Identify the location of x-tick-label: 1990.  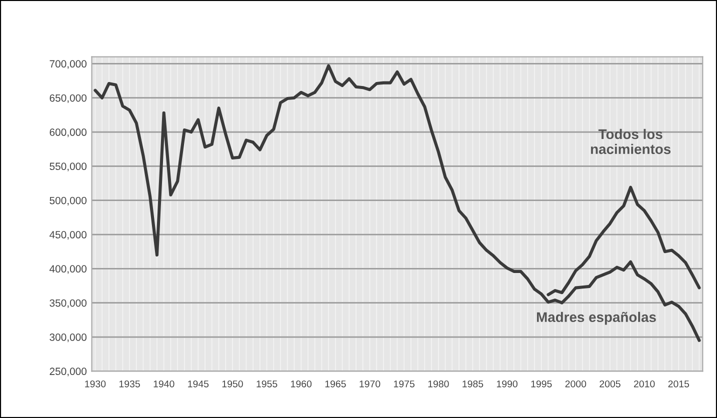
(507, 384).